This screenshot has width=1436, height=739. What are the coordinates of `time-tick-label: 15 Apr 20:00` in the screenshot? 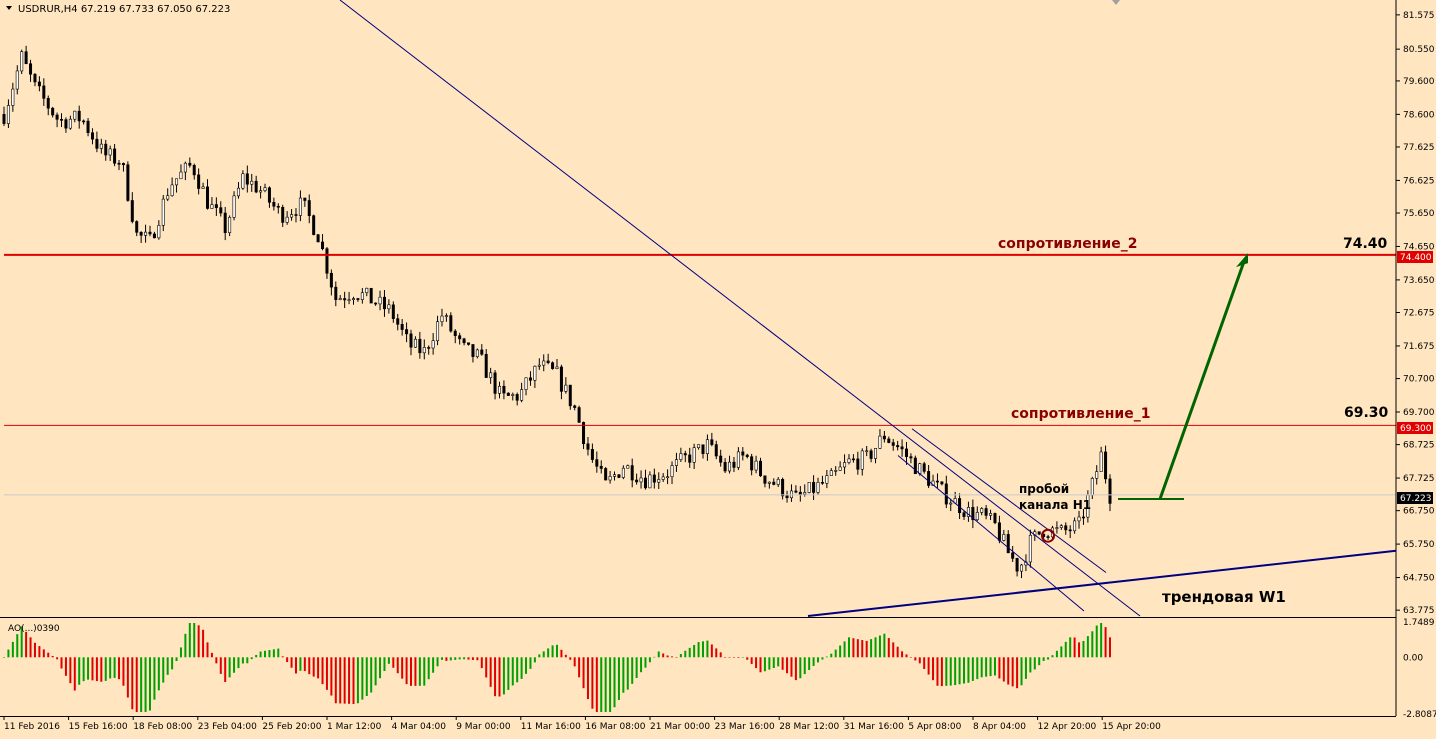 It's located at (1131, 727).